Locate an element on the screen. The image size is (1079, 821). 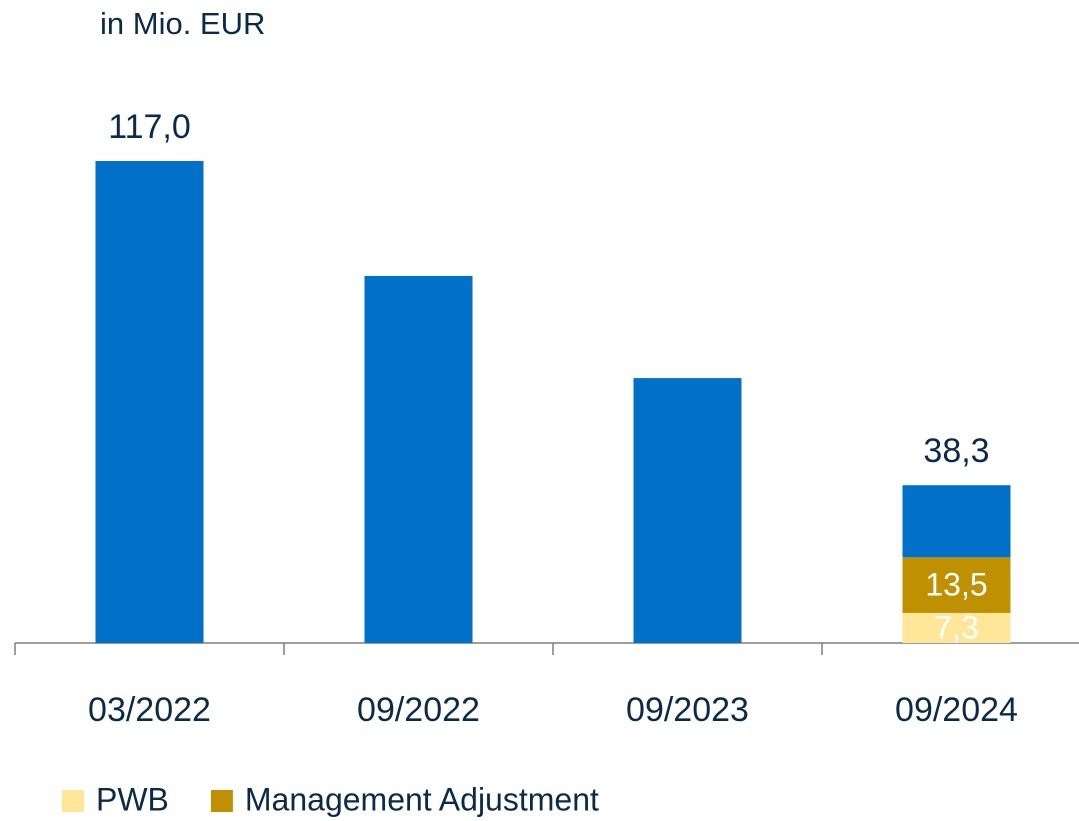
legend-label: PWB is located at coordinates (132, 799).